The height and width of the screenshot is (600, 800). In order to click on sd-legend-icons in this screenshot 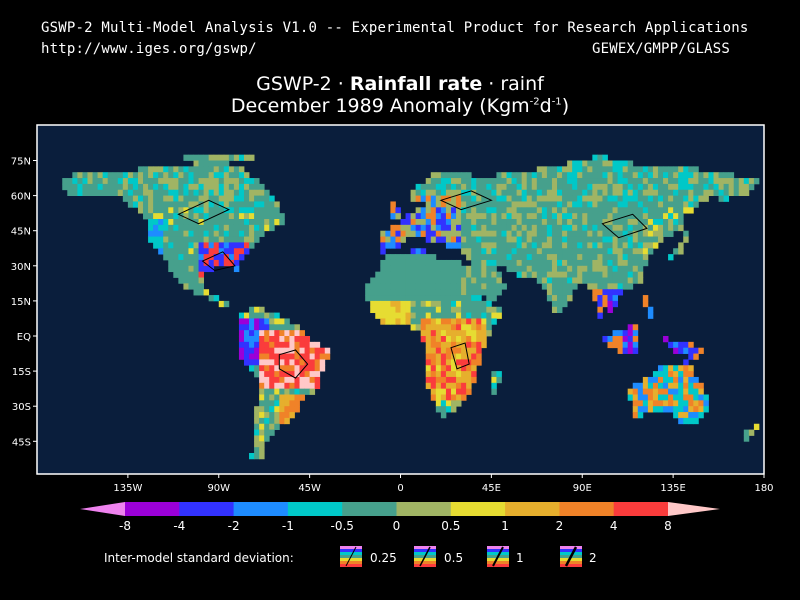, I will do `click(461, 556)`.